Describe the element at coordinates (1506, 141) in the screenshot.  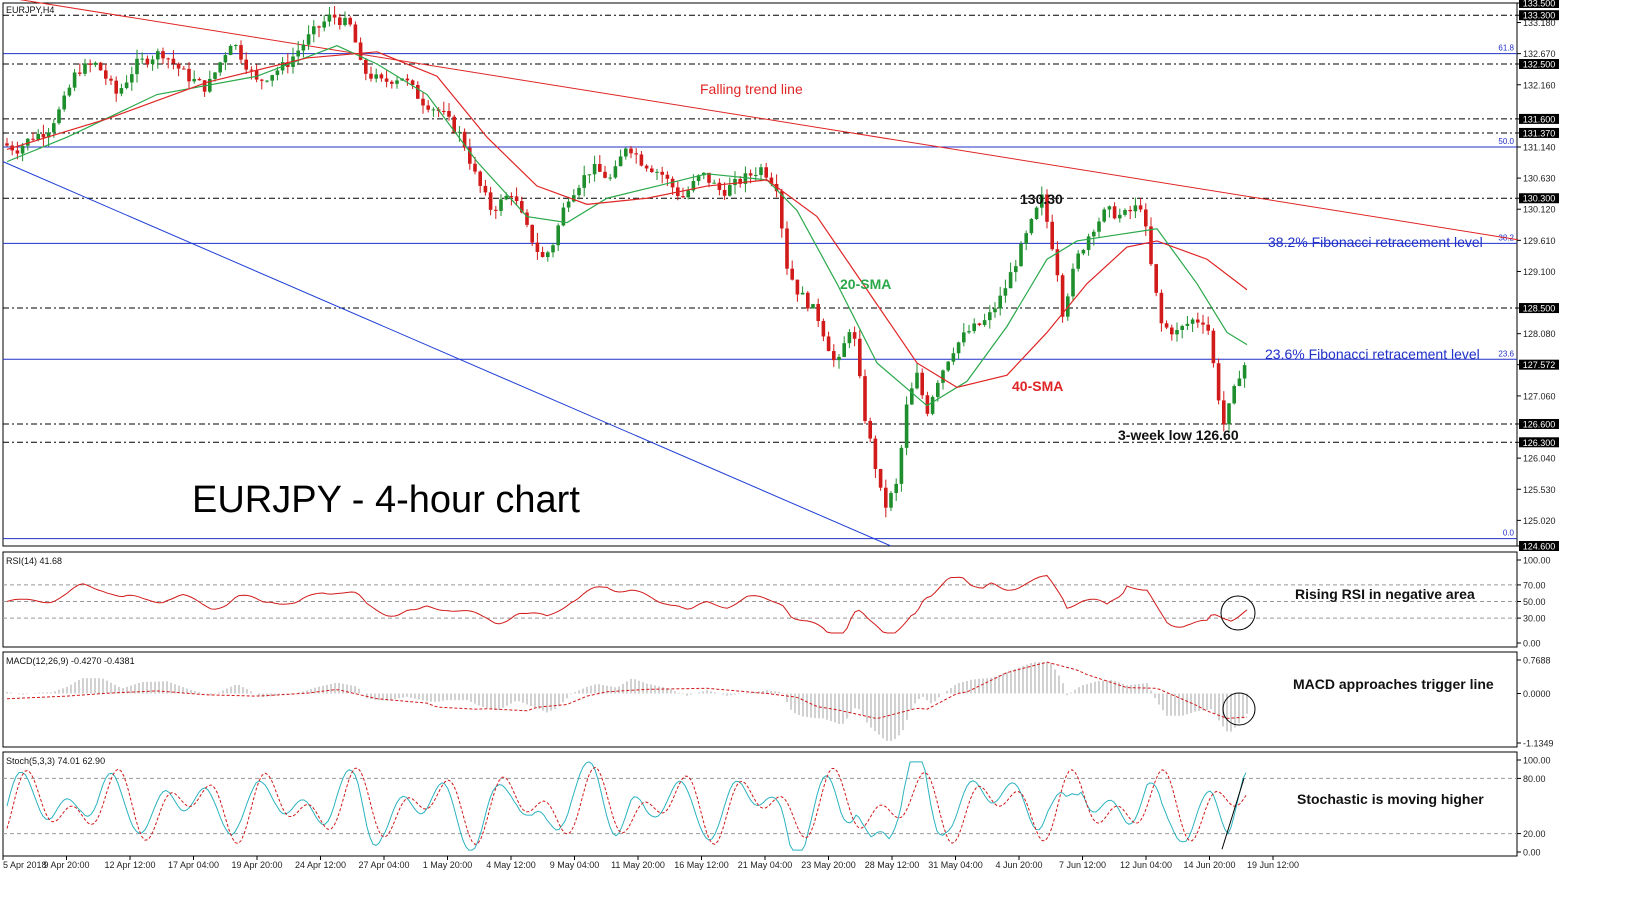
I see `fibonacci-line-label: 50.0` at that location.